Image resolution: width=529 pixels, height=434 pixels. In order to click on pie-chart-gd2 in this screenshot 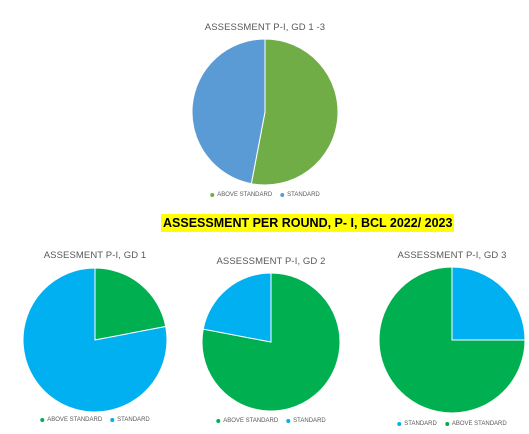, I will do `click(271, 342)`.